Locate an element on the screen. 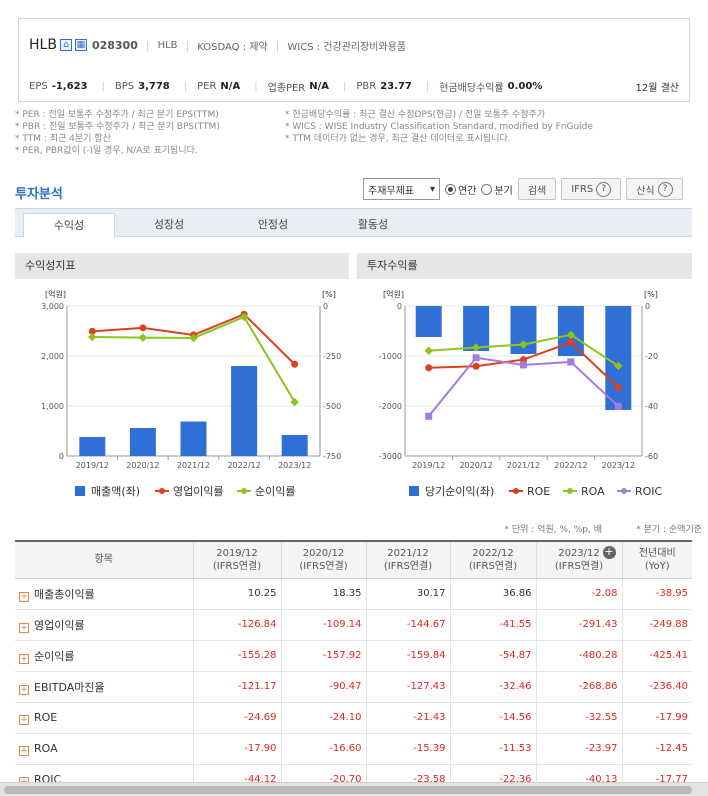  horizontal-scrollbar is located at coordinates (354, 789).